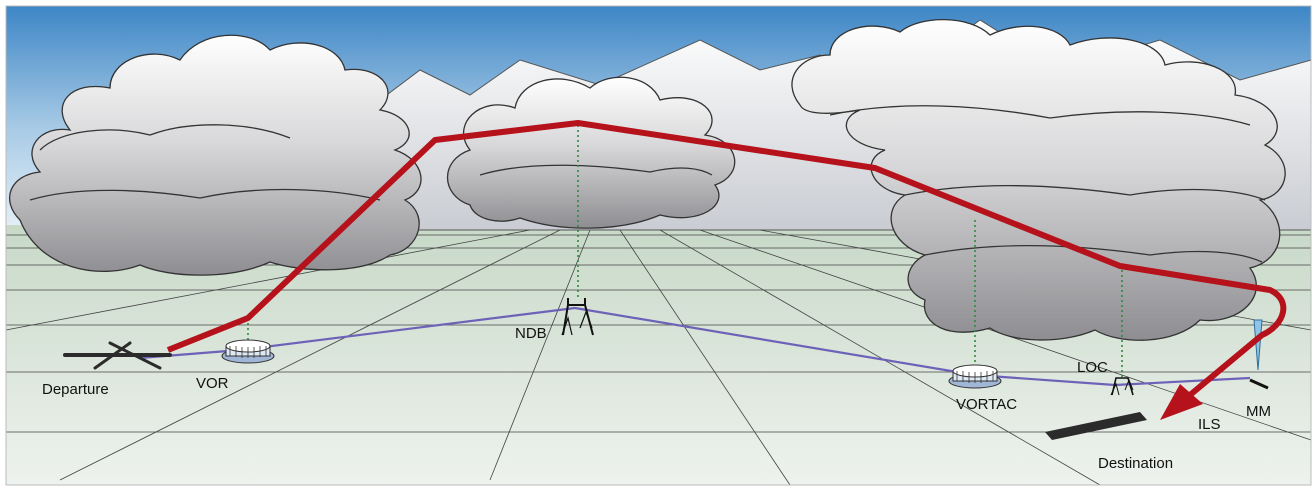  What do you see at coordinates (1096, 426) in the screenshot?
I see `destination-runway` at bounding box center [1096, 426].